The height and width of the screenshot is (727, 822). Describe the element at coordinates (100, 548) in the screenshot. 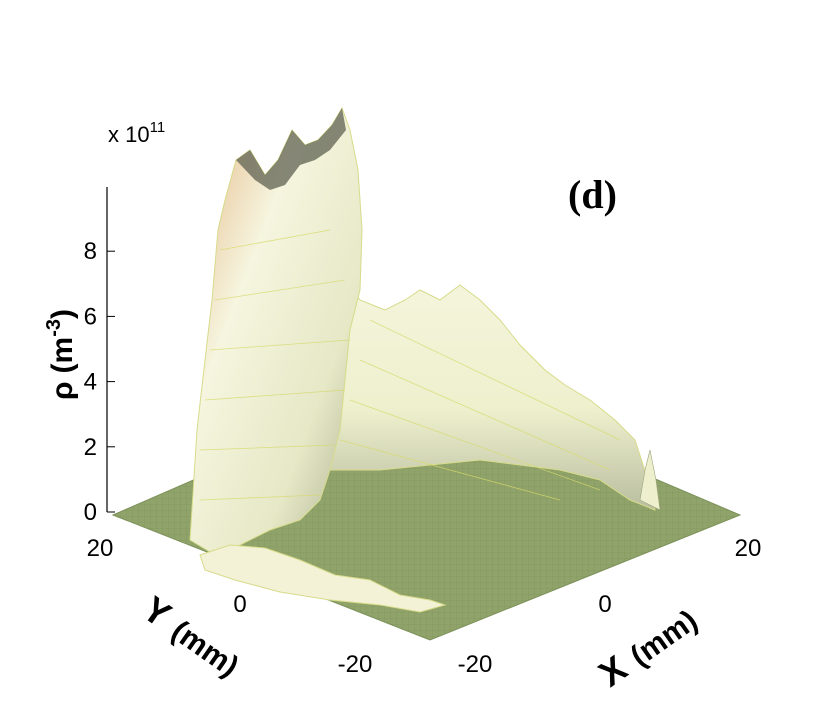

I see `y-tick-label: 20` at that location.